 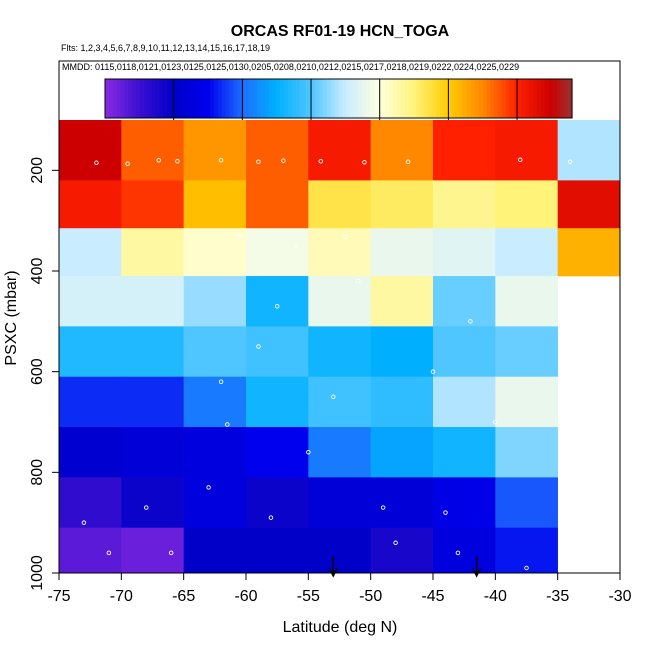 What do you see at coordinates (58, 596) in the screenshot?
I see `x-tick-label: -75` at bounding box center [58, 596].